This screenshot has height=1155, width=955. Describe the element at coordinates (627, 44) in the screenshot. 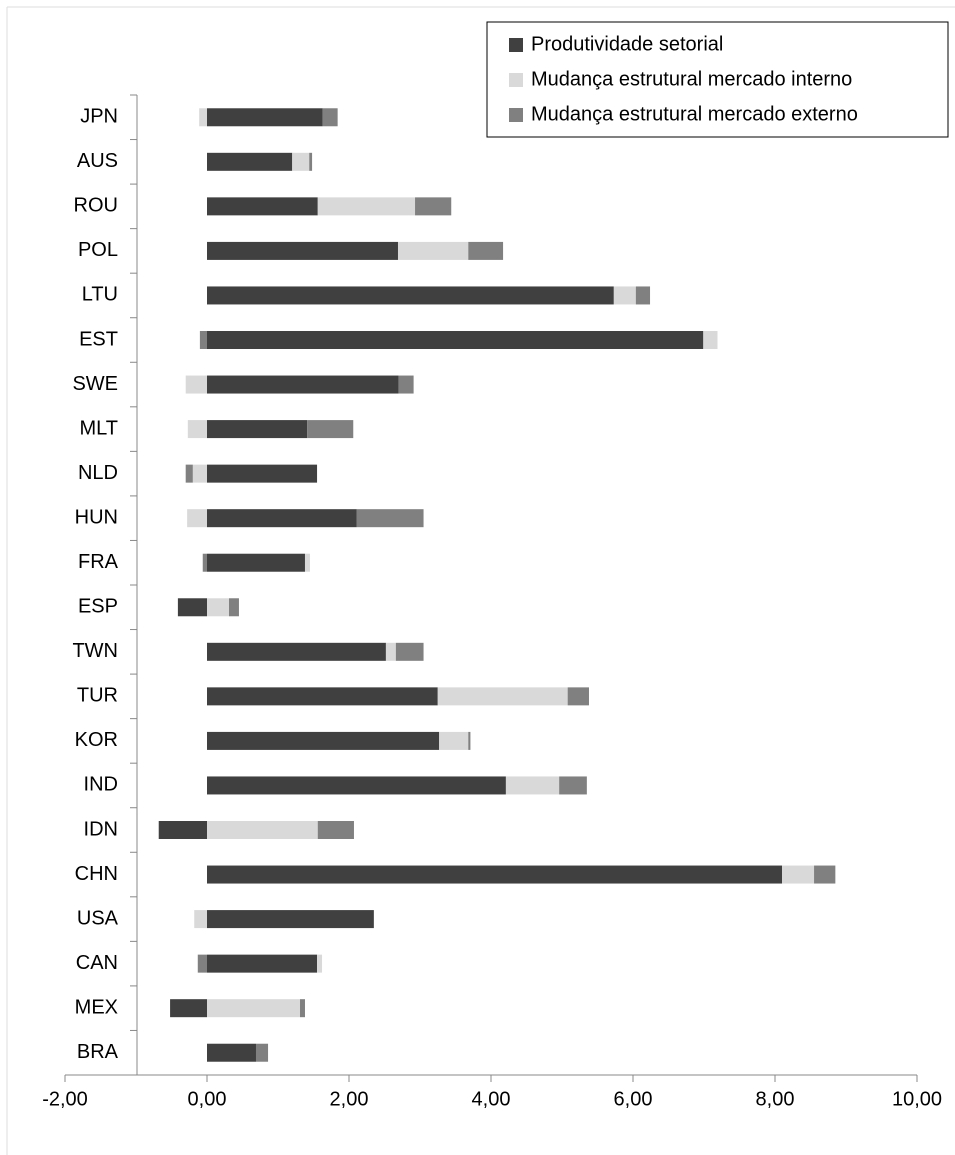

I see `legend-label: Produtividade setorial` at that location.